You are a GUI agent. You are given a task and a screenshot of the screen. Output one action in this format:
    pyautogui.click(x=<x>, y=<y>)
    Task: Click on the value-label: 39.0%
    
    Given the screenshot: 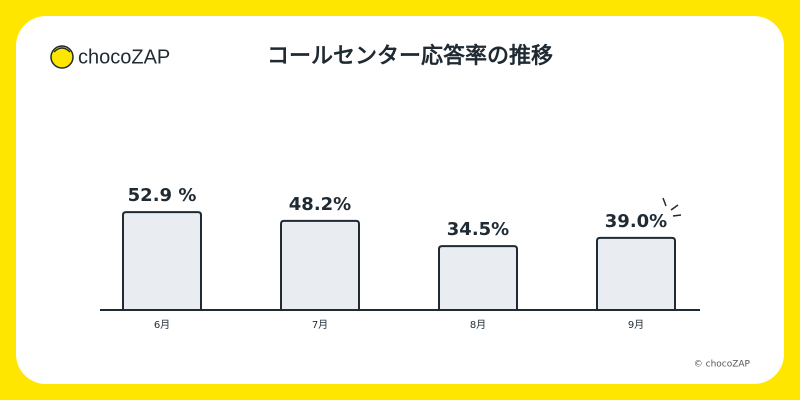 What is the action you would take?
    pyautogui.click(x=636, y=221)
    